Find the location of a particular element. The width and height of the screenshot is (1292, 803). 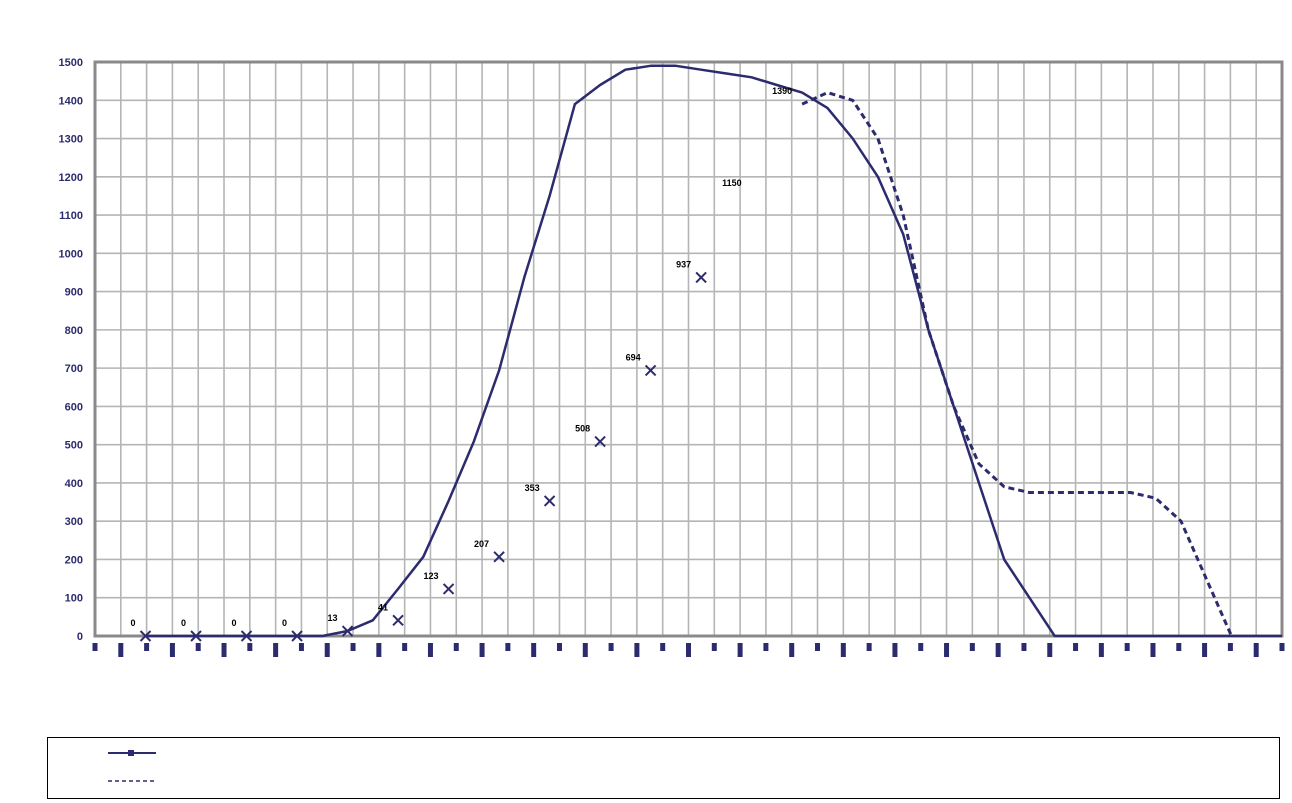

legend-entry-solid is located at coordinates (135, 753).